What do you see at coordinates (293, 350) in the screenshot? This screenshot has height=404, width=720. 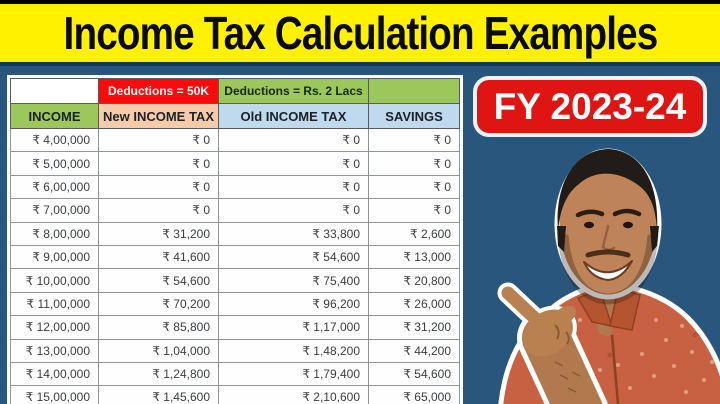 I see `table-cell: ₹ 1,48,200` at bounding box center [293, 350].